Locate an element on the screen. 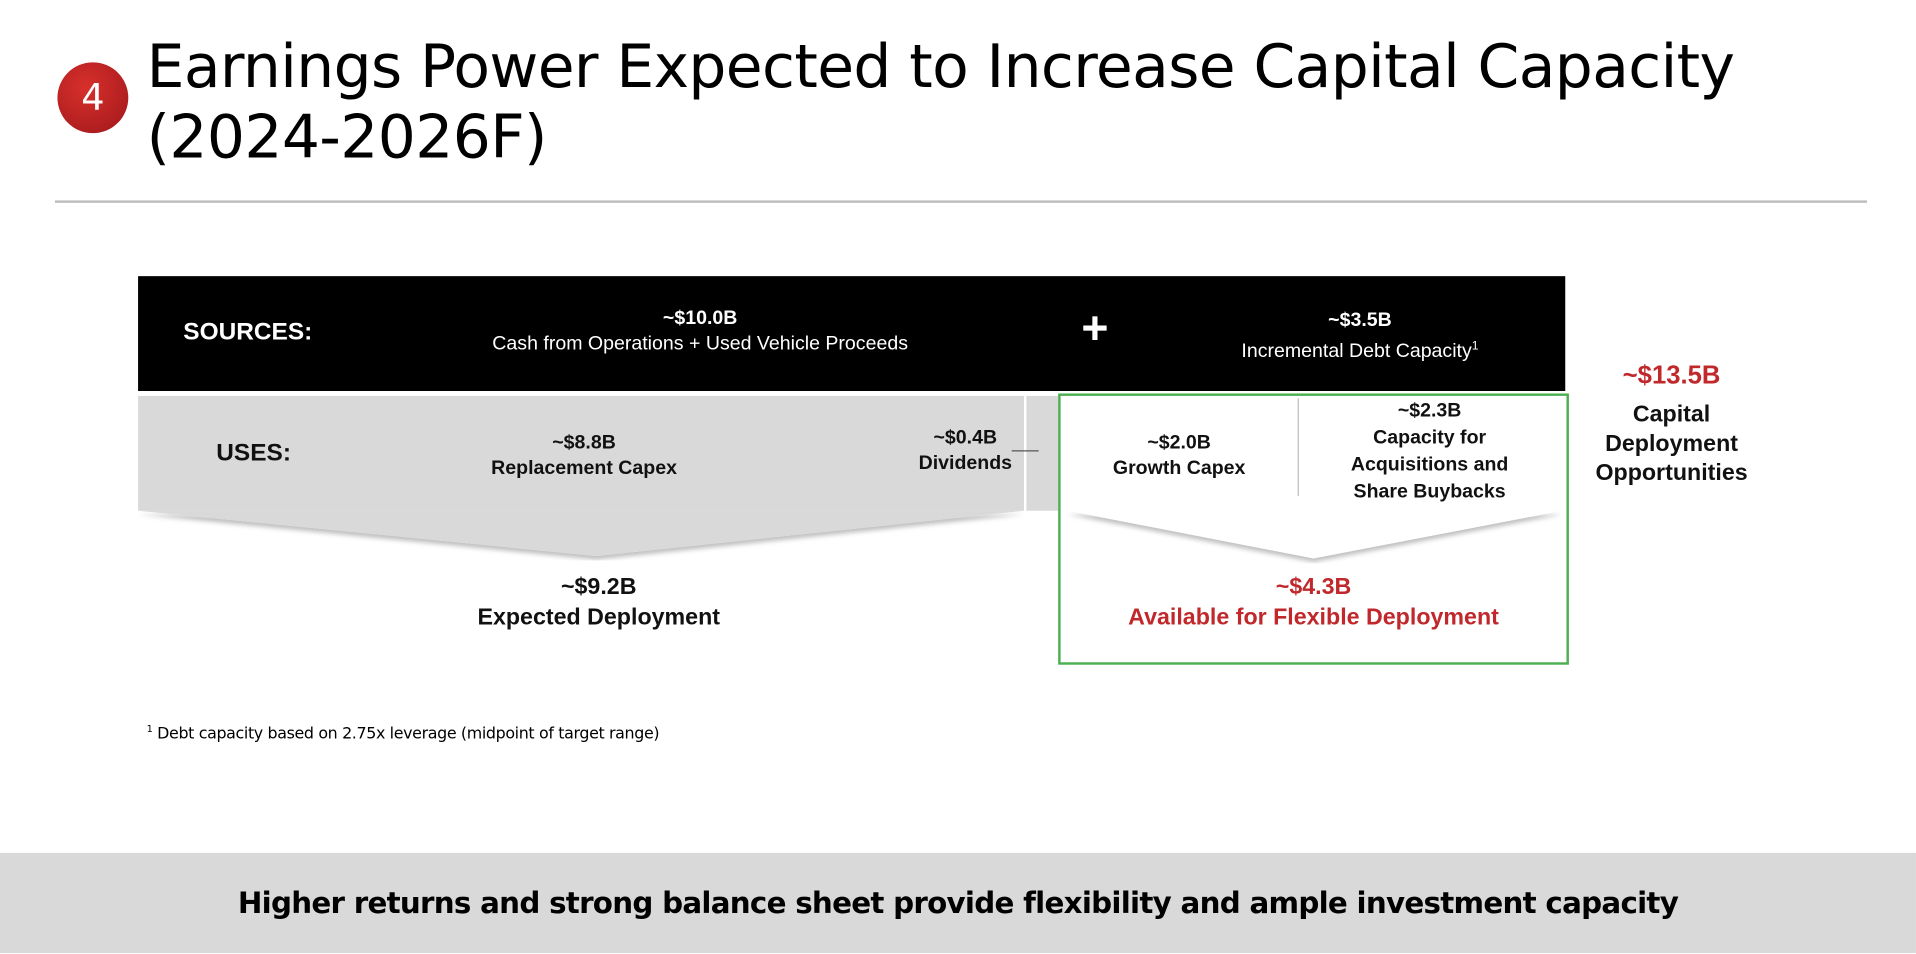  acquisitions-desc-3: Share Buybacks is located at coordinates (1429, 492).